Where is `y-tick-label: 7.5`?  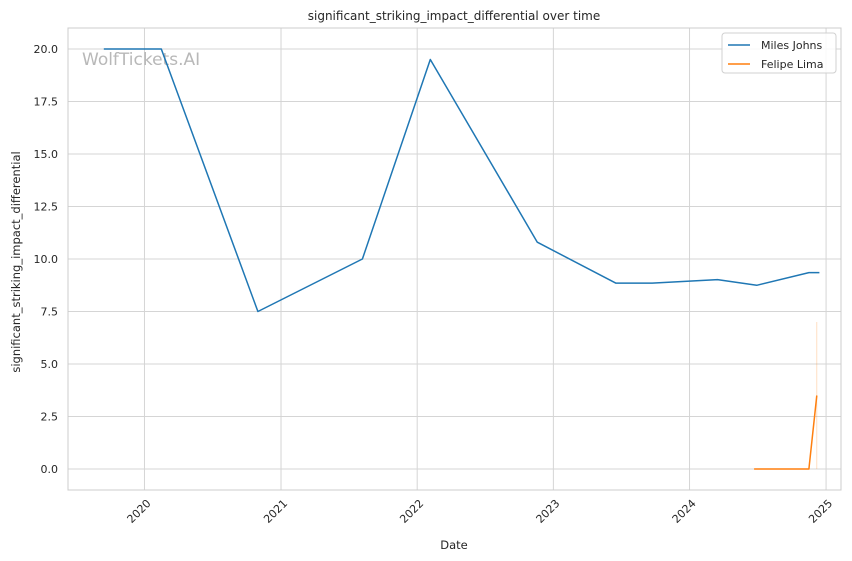 y-tick-label: 7.5 is located at coordinates (50, 312).